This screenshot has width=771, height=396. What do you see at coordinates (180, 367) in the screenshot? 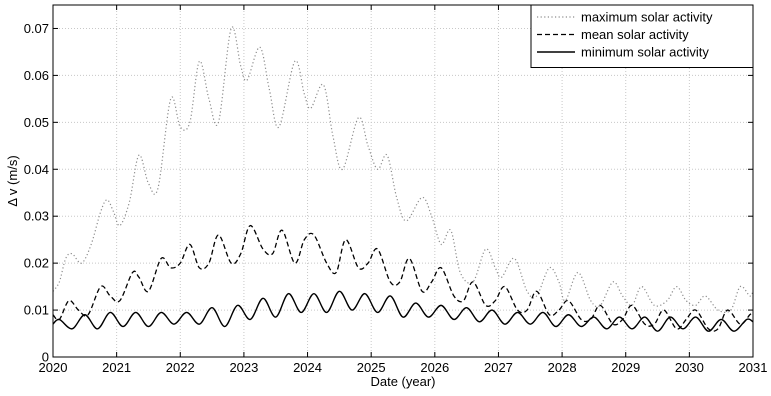
I see `x-tick-label: 2022` at bounding box center [180, 367].